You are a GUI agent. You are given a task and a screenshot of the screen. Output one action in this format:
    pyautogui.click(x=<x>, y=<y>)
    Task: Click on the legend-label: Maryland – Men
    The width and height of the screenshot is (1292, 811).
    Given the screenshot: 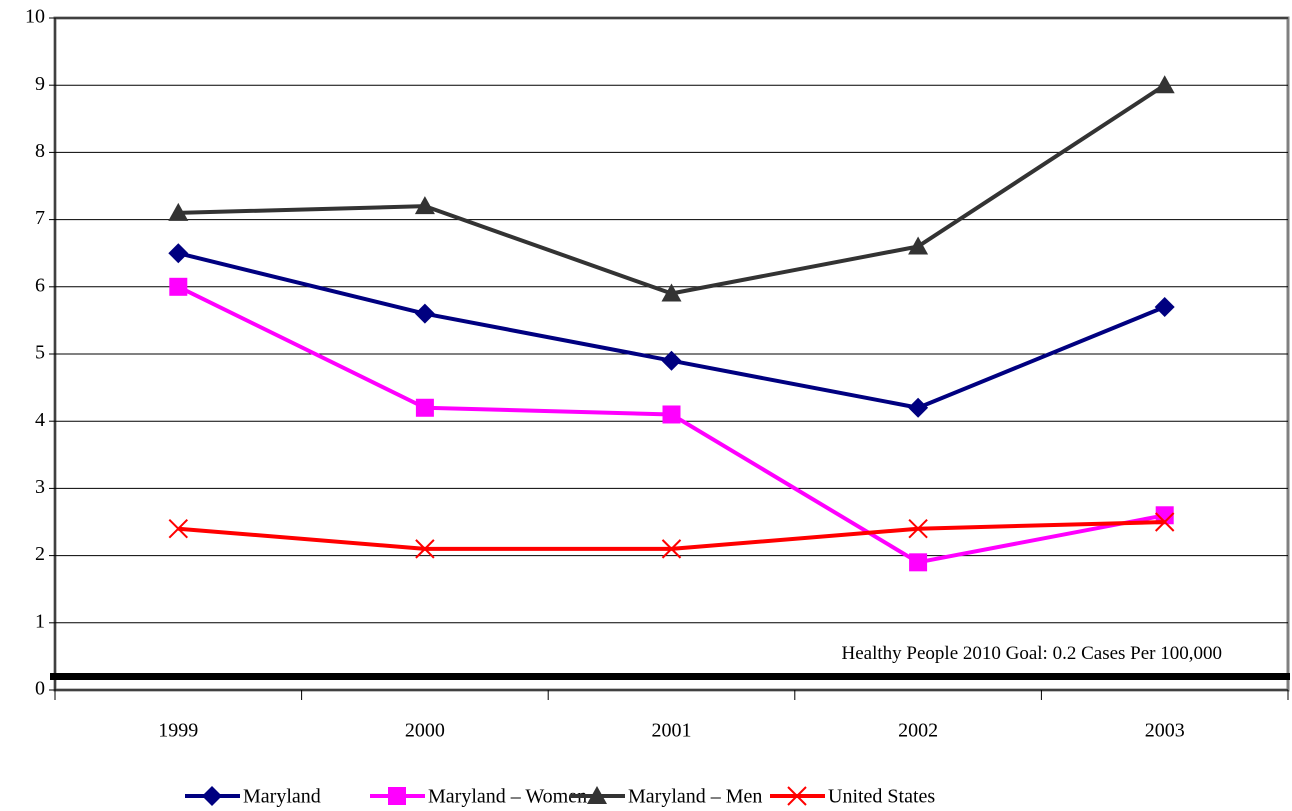 What is the action you would take?
    pyautogui.click(x=695, y=797)
    